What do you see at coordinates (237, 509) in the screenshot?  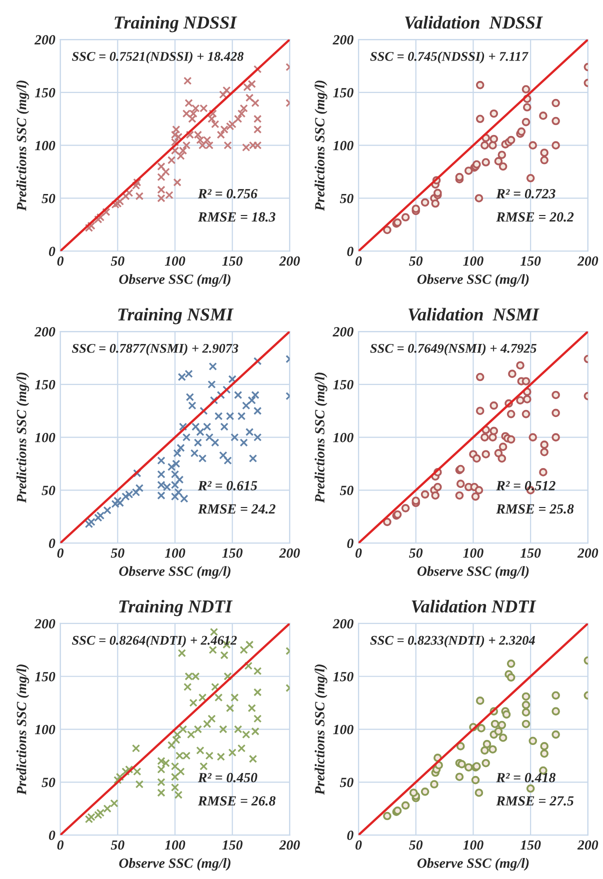 I see `annotation: RMSE = 24.2` at bounding box center [237, 509].